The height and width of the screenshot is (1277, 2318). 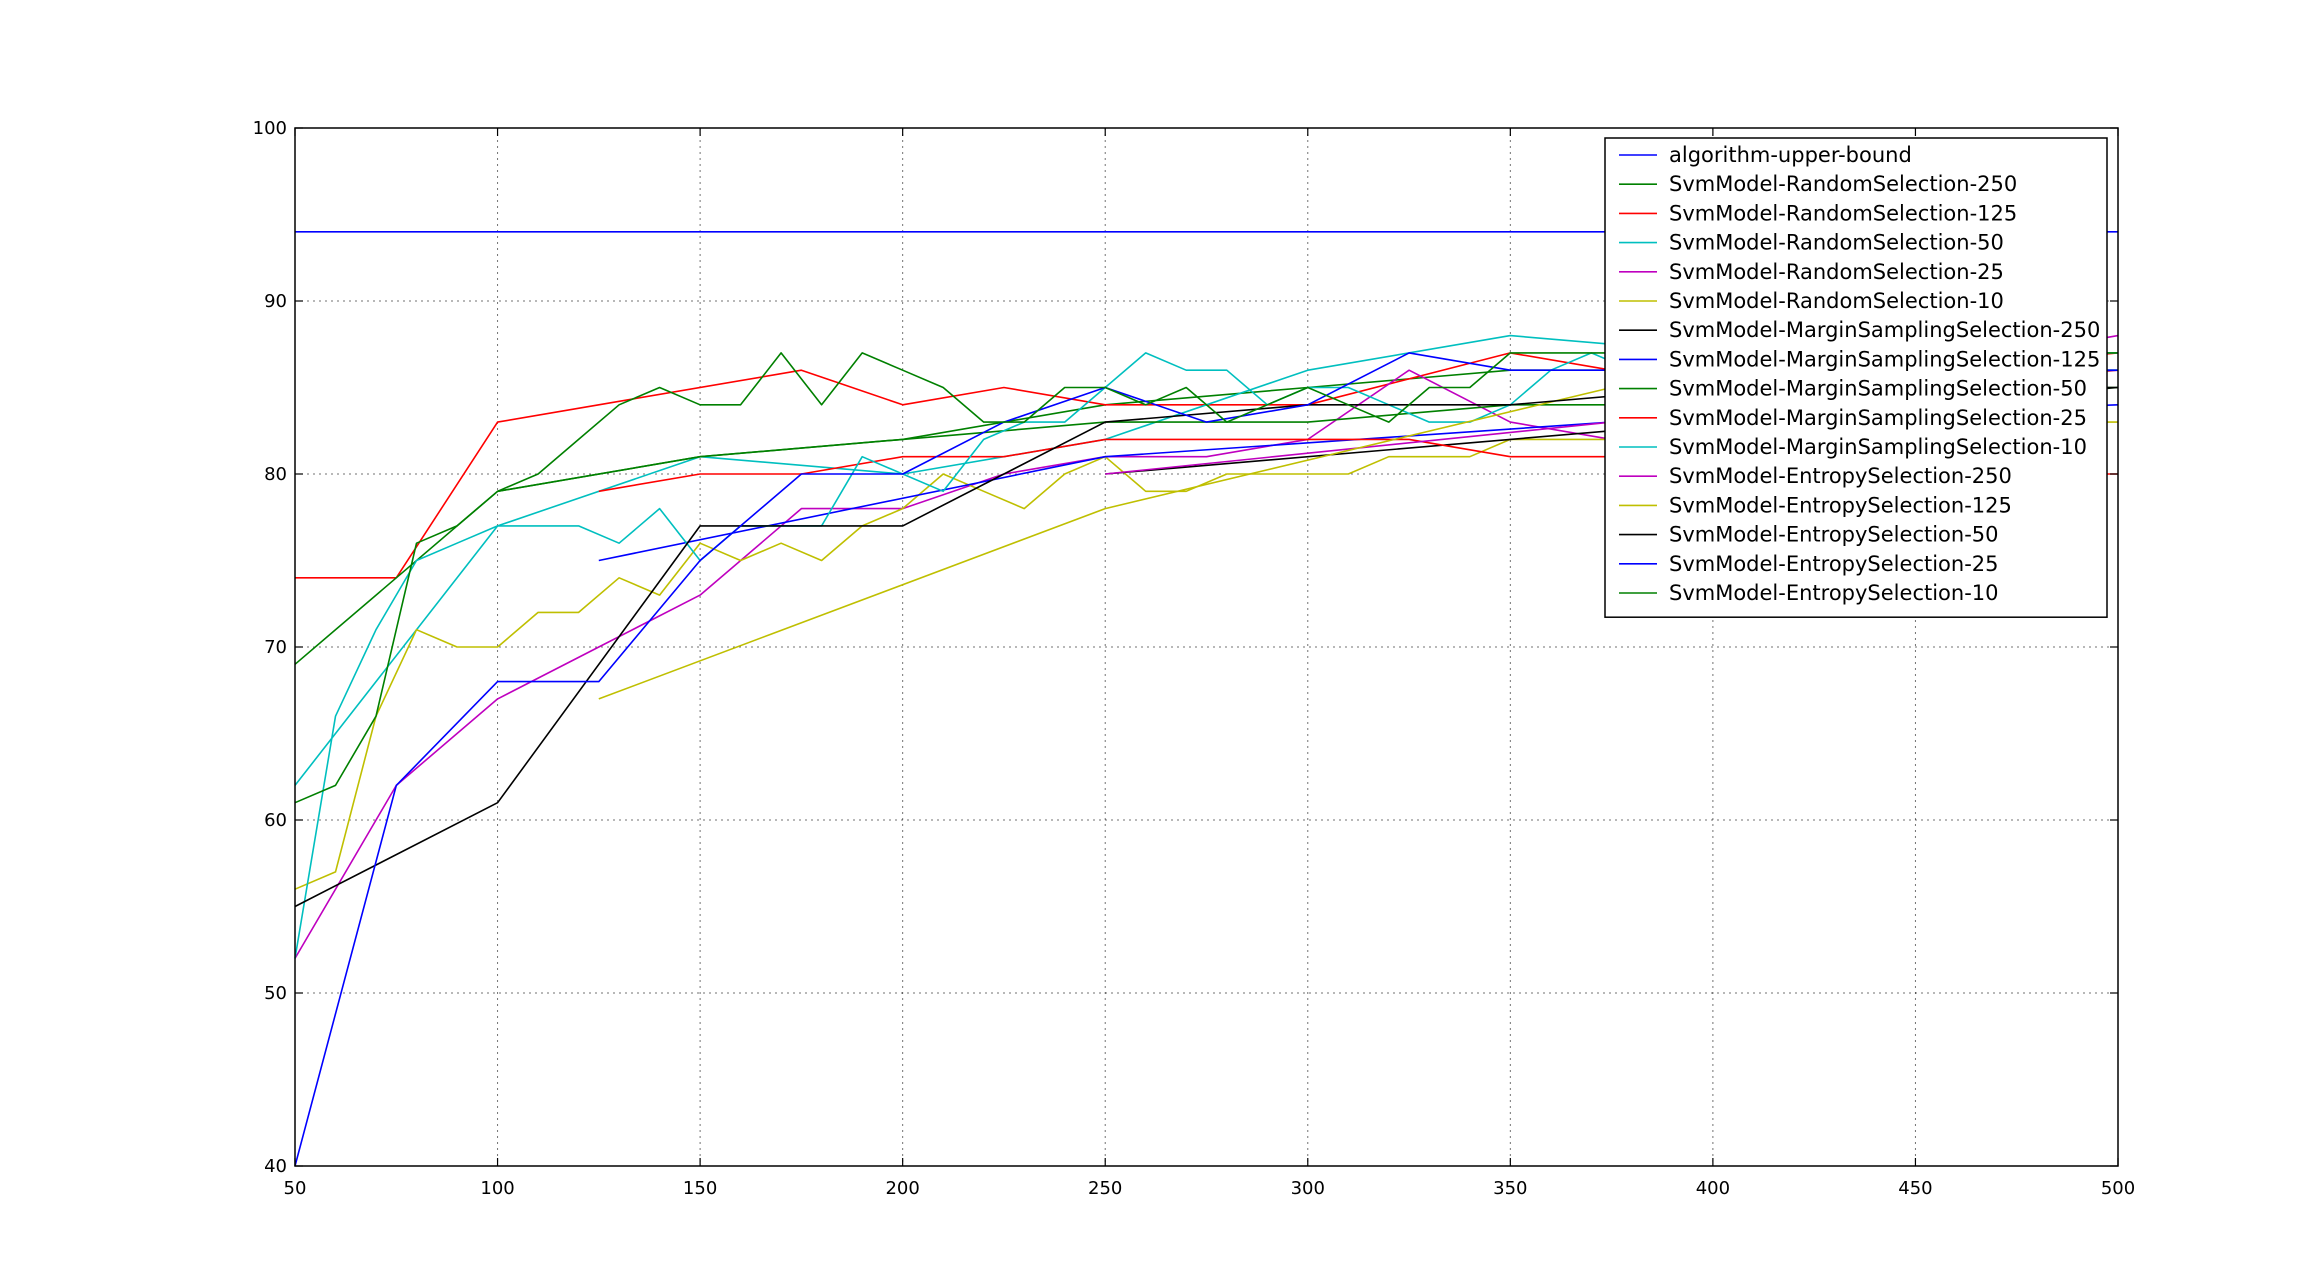 I want to click on x-tick-label: 100, so click(x=497, y=1188).